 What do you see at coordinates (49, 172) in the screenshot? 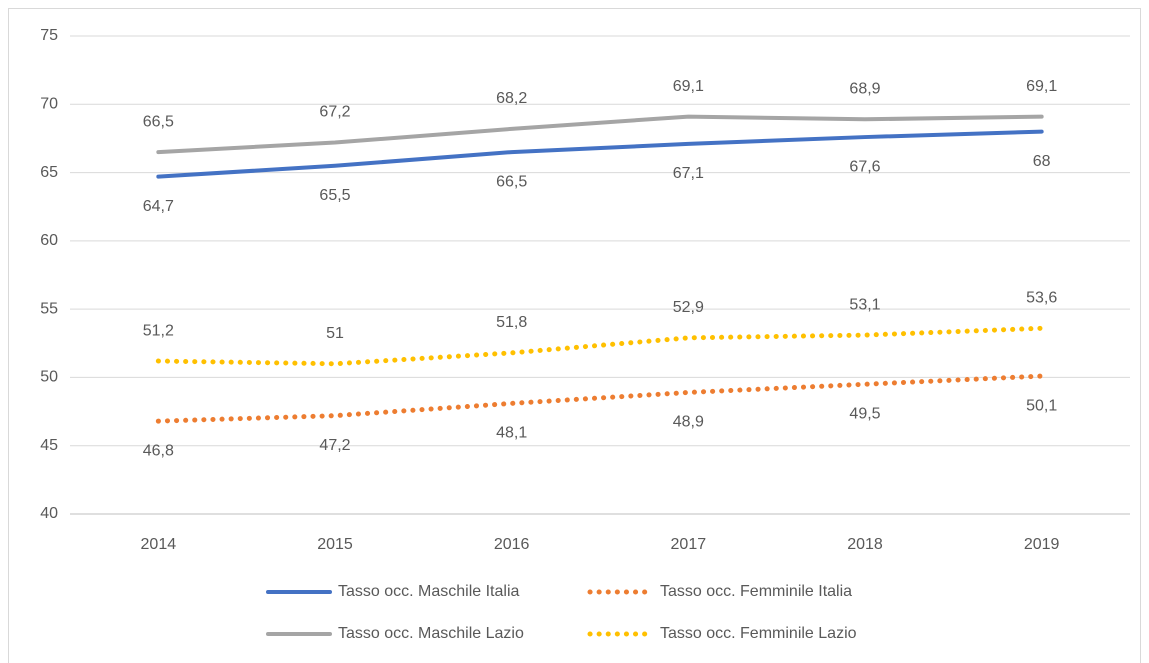
I see `y-tick-label: 65` at bounding box center [49, 172].